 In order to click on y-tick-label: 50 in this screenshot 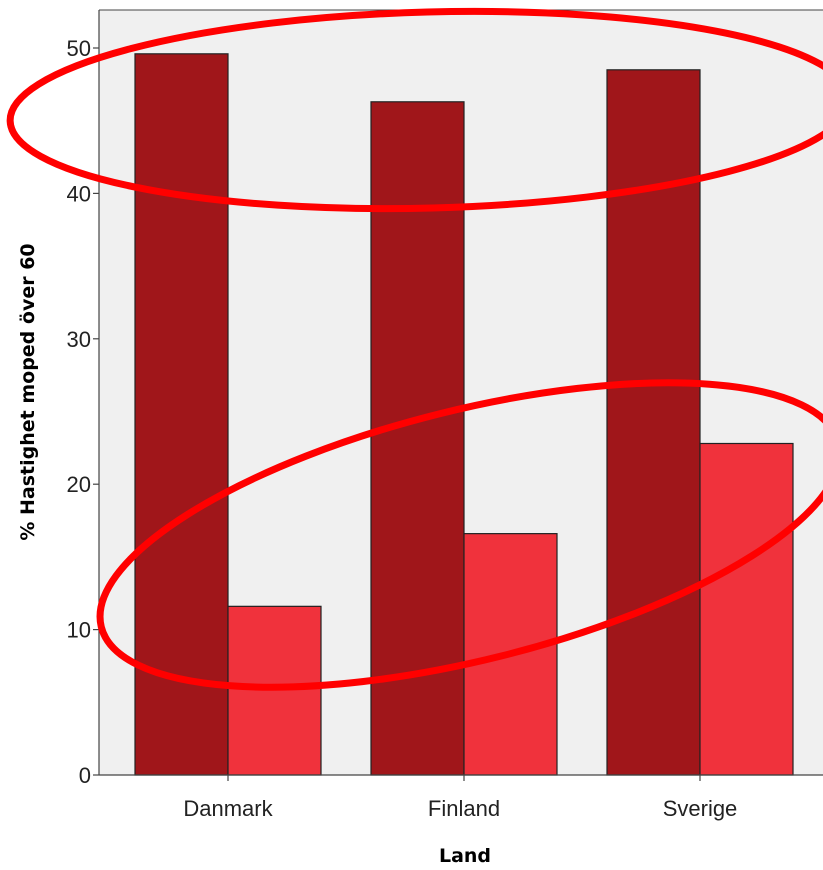, I will do `click(79, 48)`.